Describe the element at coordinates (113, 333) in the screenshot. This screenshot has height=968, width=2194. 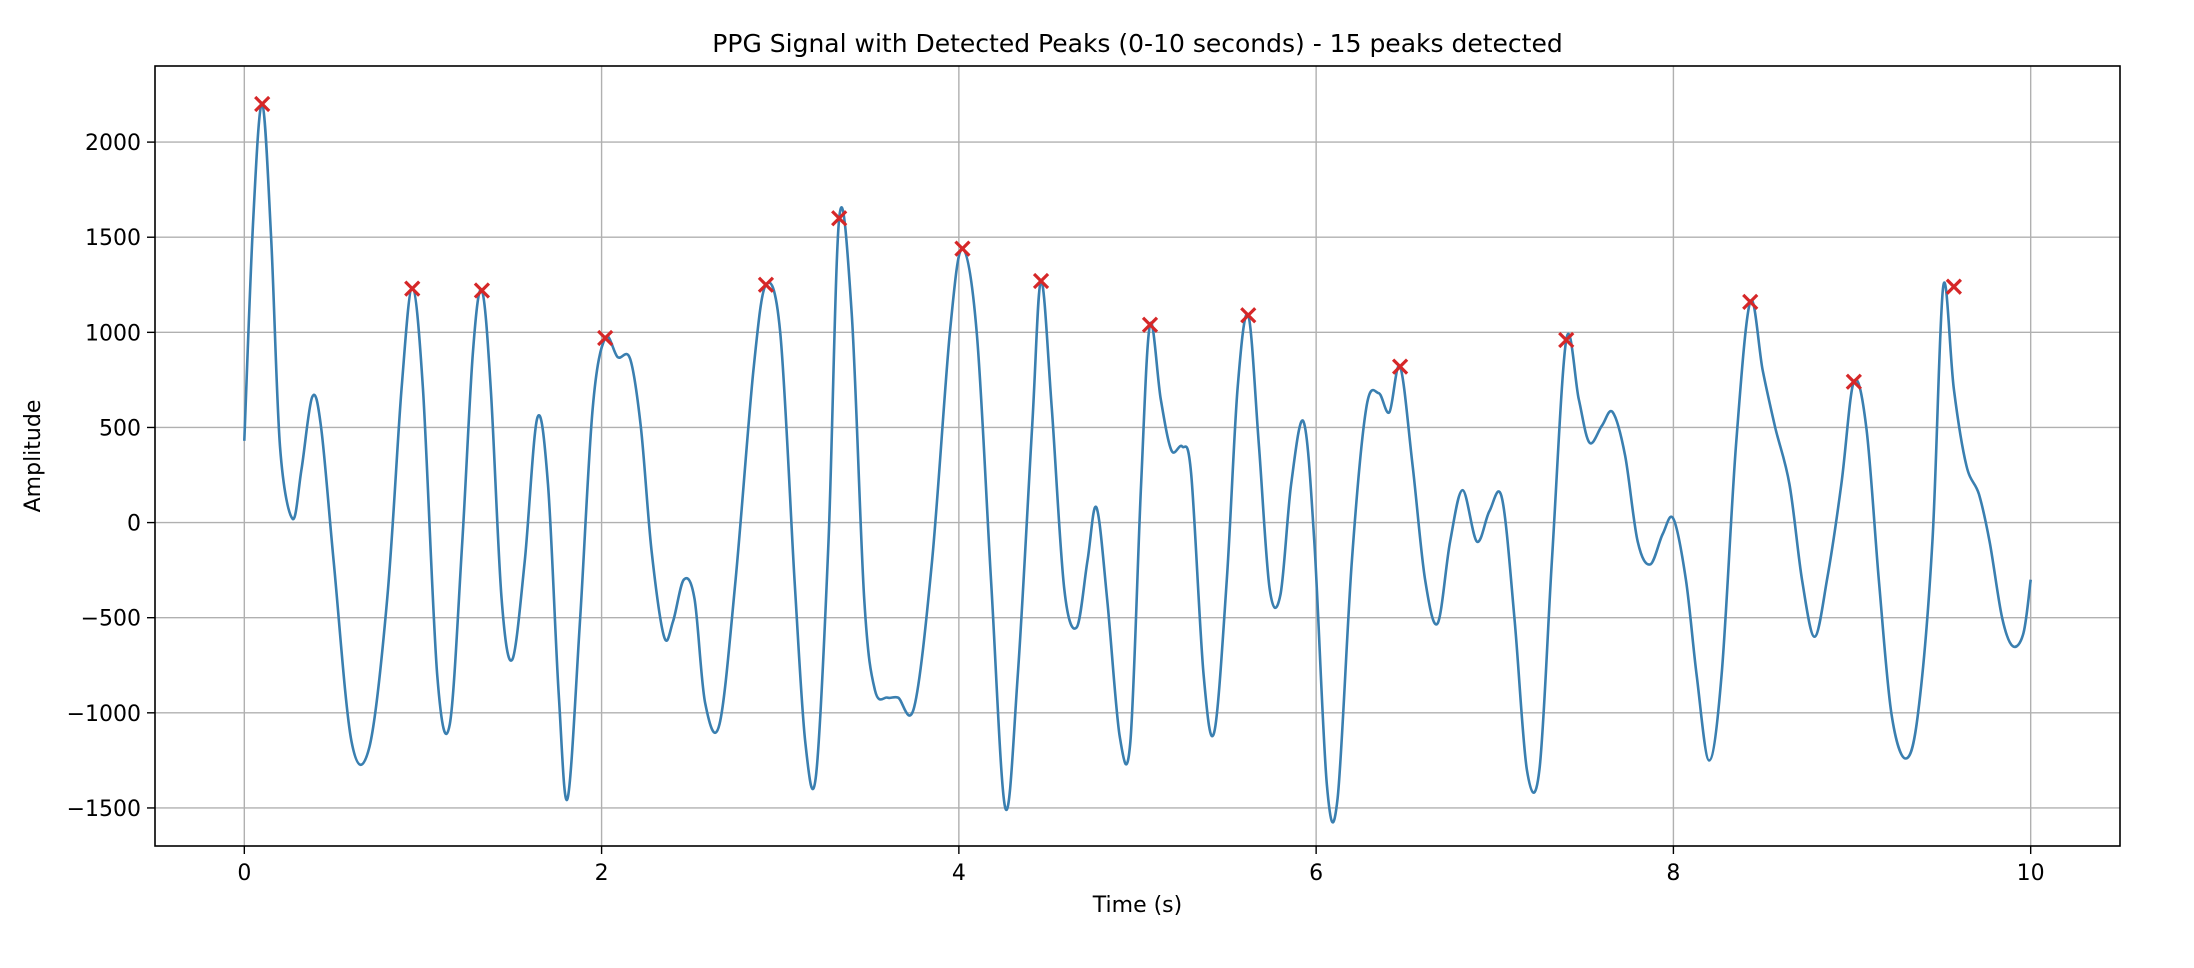
I see `y-tick-label: 1000` at that location.